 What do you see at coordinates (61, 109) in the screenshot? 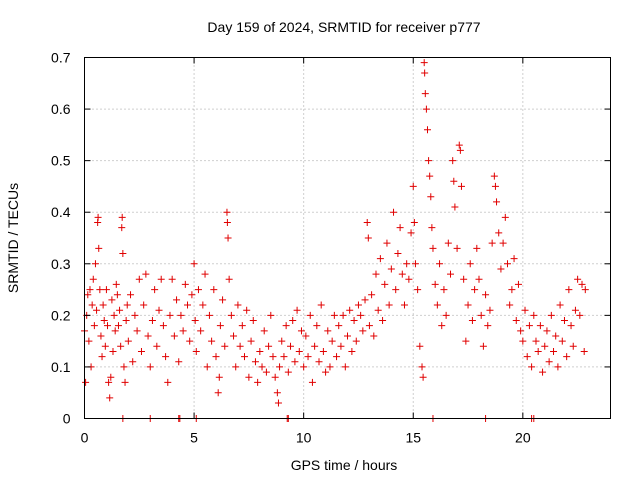
I see `y-tick-label: 0.6` at bounding box center [61, 109].